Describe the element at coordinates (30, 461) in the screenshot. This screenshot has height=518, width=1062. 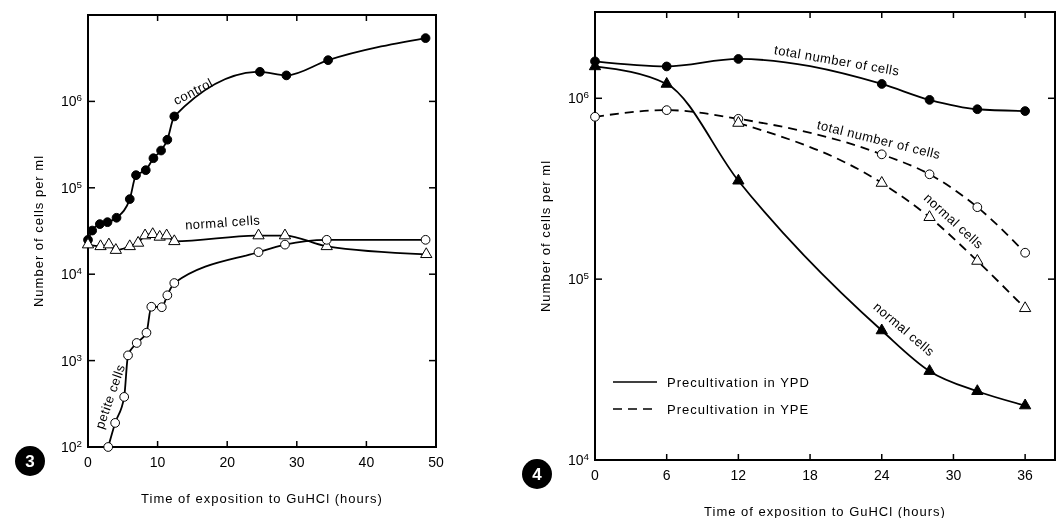
I see `text: 3` at that location.